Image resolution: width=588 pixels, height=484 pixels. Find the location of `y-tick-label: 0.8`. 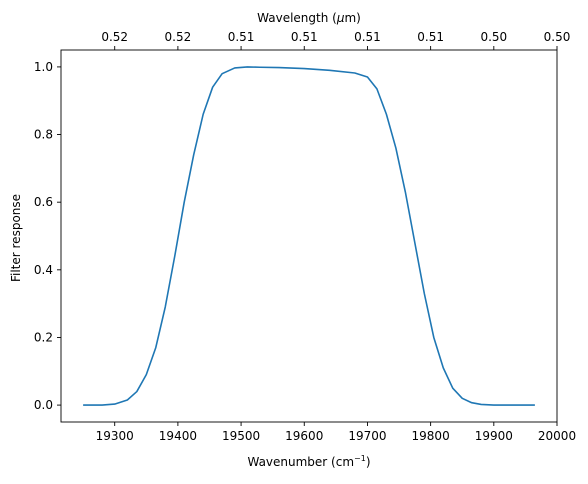

y-tick-label: 0.8 is located at coordinates (43, 135).